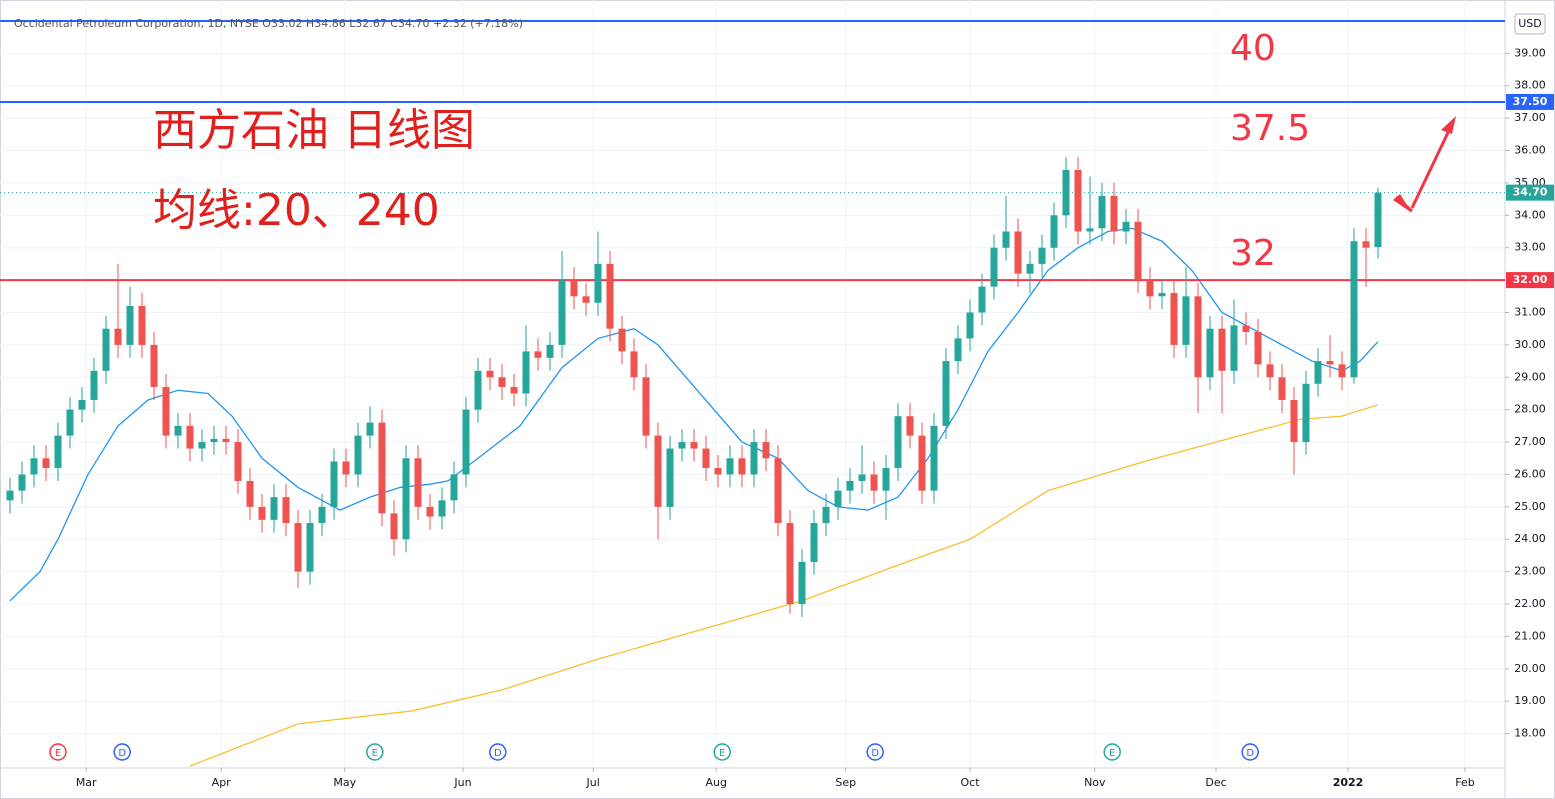 The height and width of the screenshot is (799, 1555). What do you see at coordinates (1530, 635) in the screenshot?
I see `y-tick-label: 21.00` at bounding box center [1530, 635].